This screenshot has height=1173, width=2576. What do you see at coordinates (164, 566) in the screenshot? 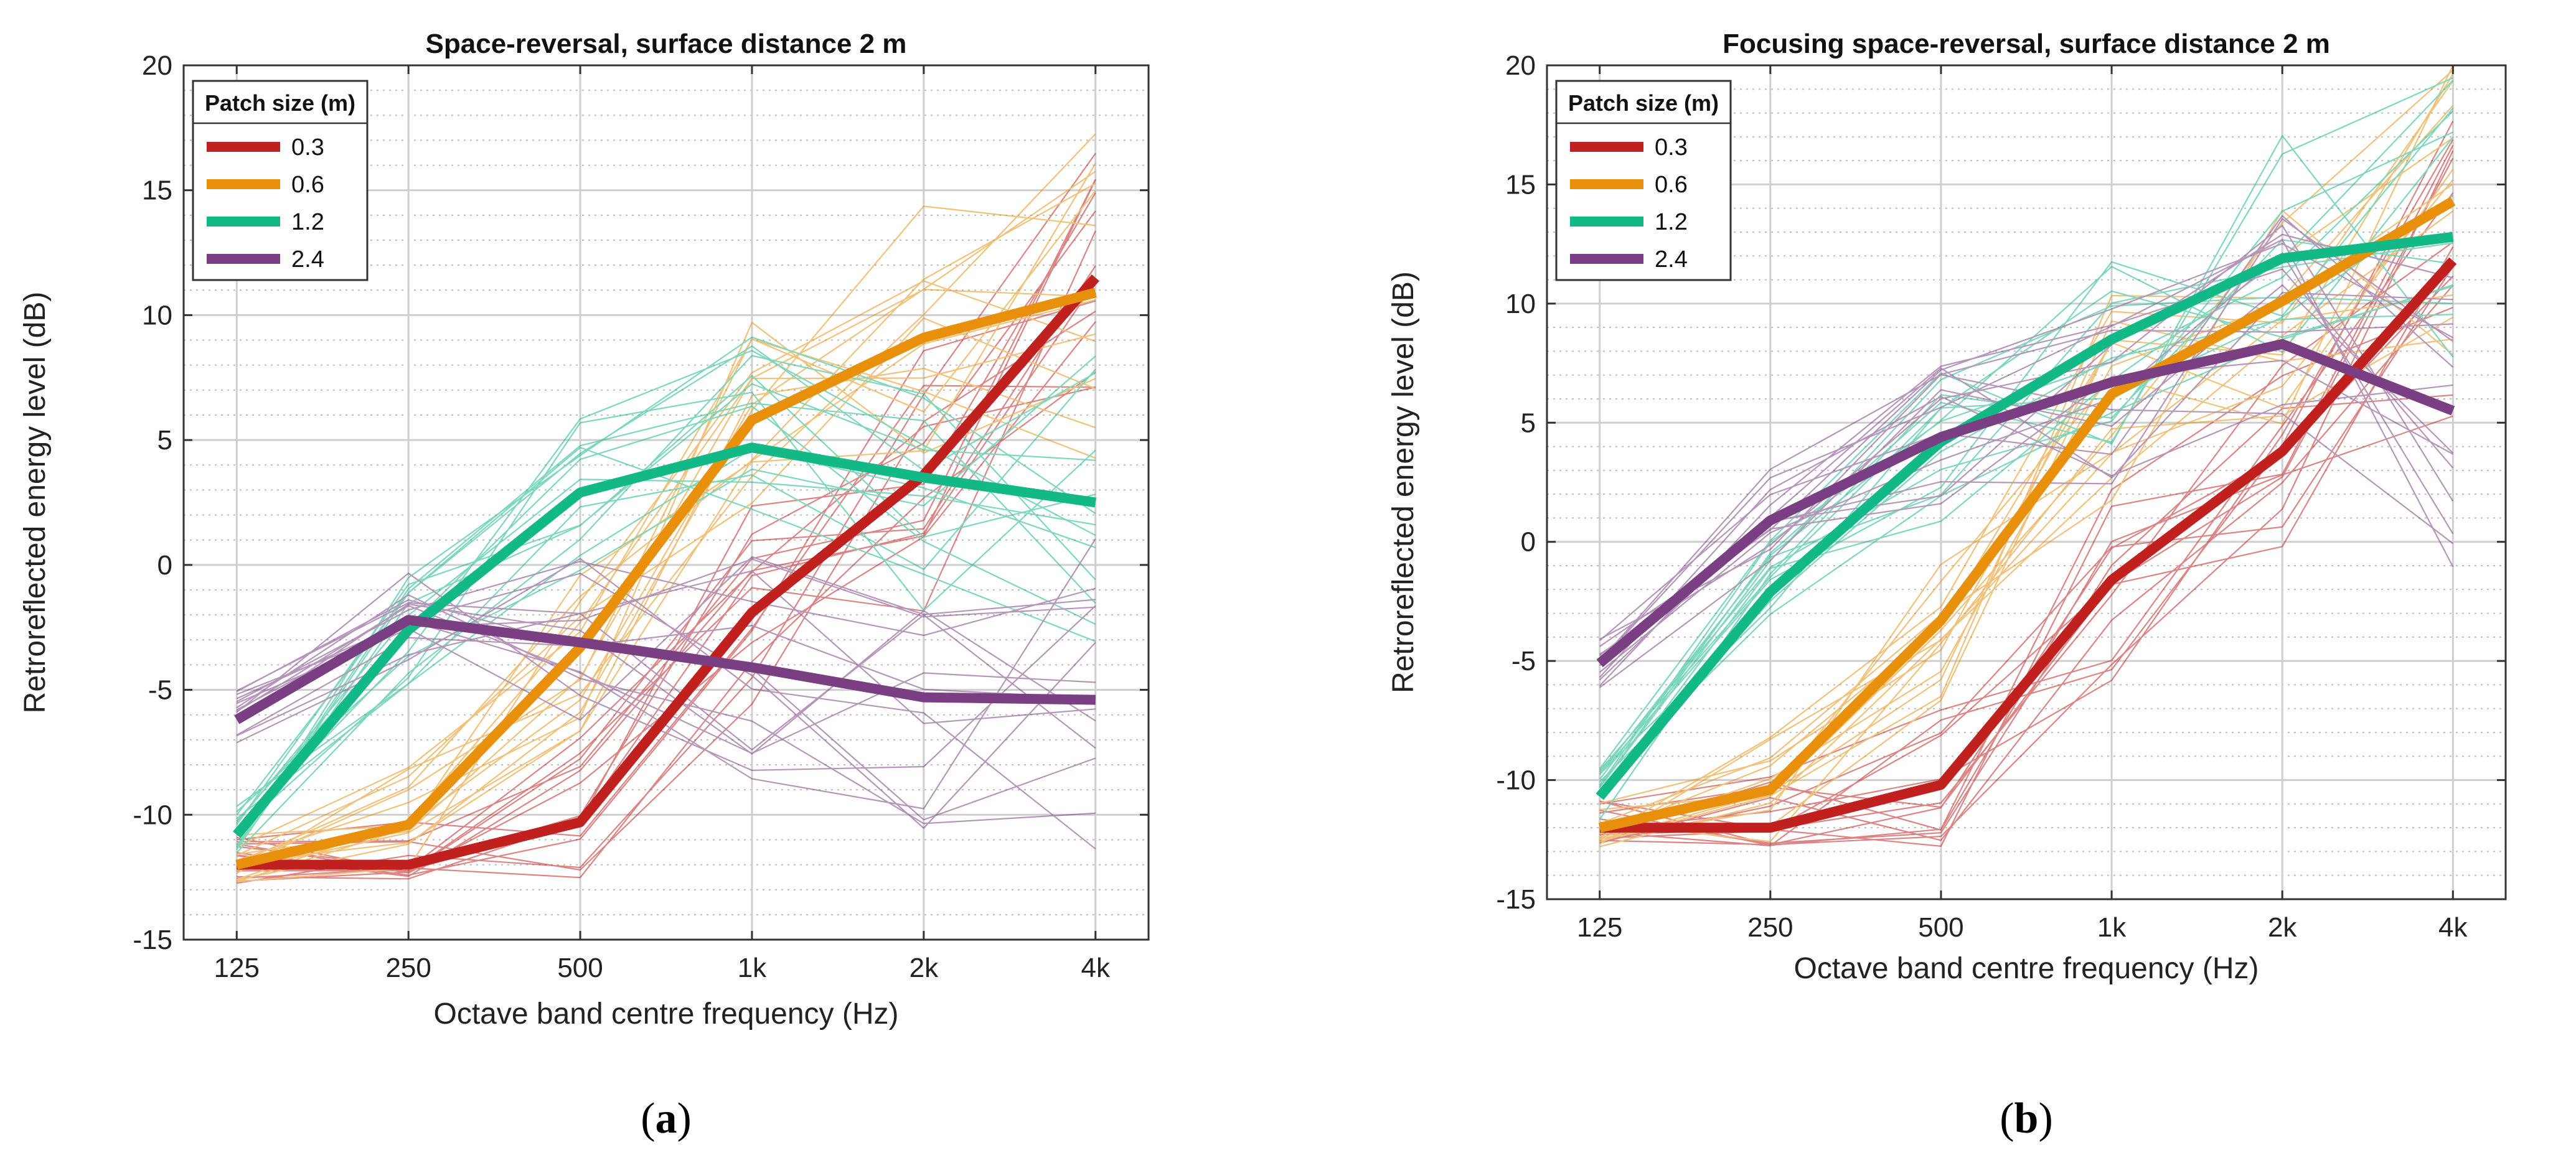
I see `y-tick-label: 0` at bounding box center [164, 566].